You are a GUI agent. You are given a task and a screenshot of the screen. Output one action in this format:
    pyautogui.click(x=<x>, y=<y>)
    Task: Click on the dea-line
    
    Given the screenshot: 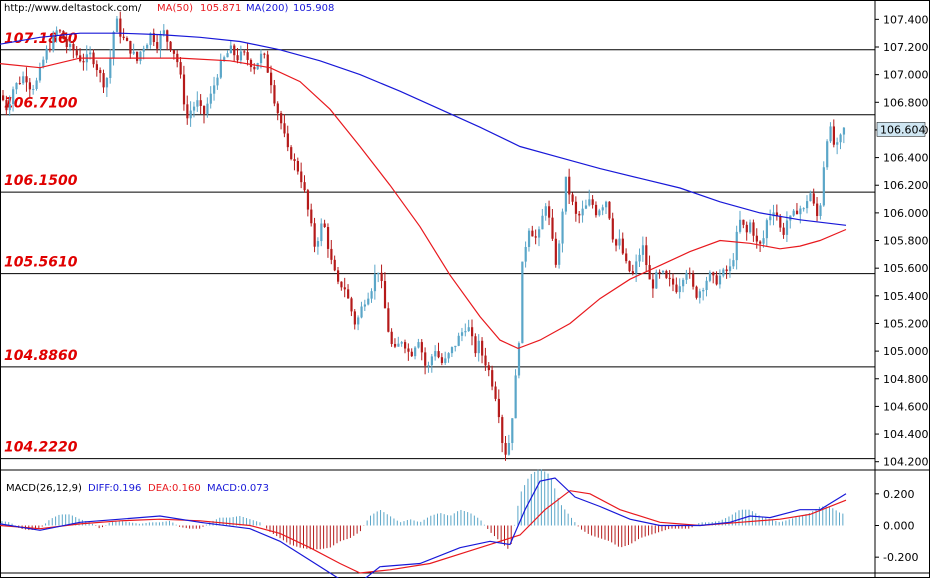 What is the action you would take?
    pyautogui.click(x=423, y=532)
    